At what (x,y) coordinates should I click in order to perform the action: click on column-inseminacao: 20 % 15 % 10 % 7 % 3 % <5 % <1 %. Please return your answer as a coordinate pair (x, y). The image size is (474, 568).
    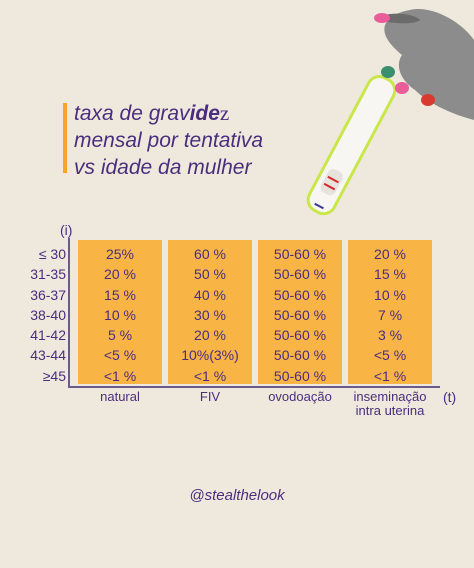
    Looking at the image, I should click on (390, 312).